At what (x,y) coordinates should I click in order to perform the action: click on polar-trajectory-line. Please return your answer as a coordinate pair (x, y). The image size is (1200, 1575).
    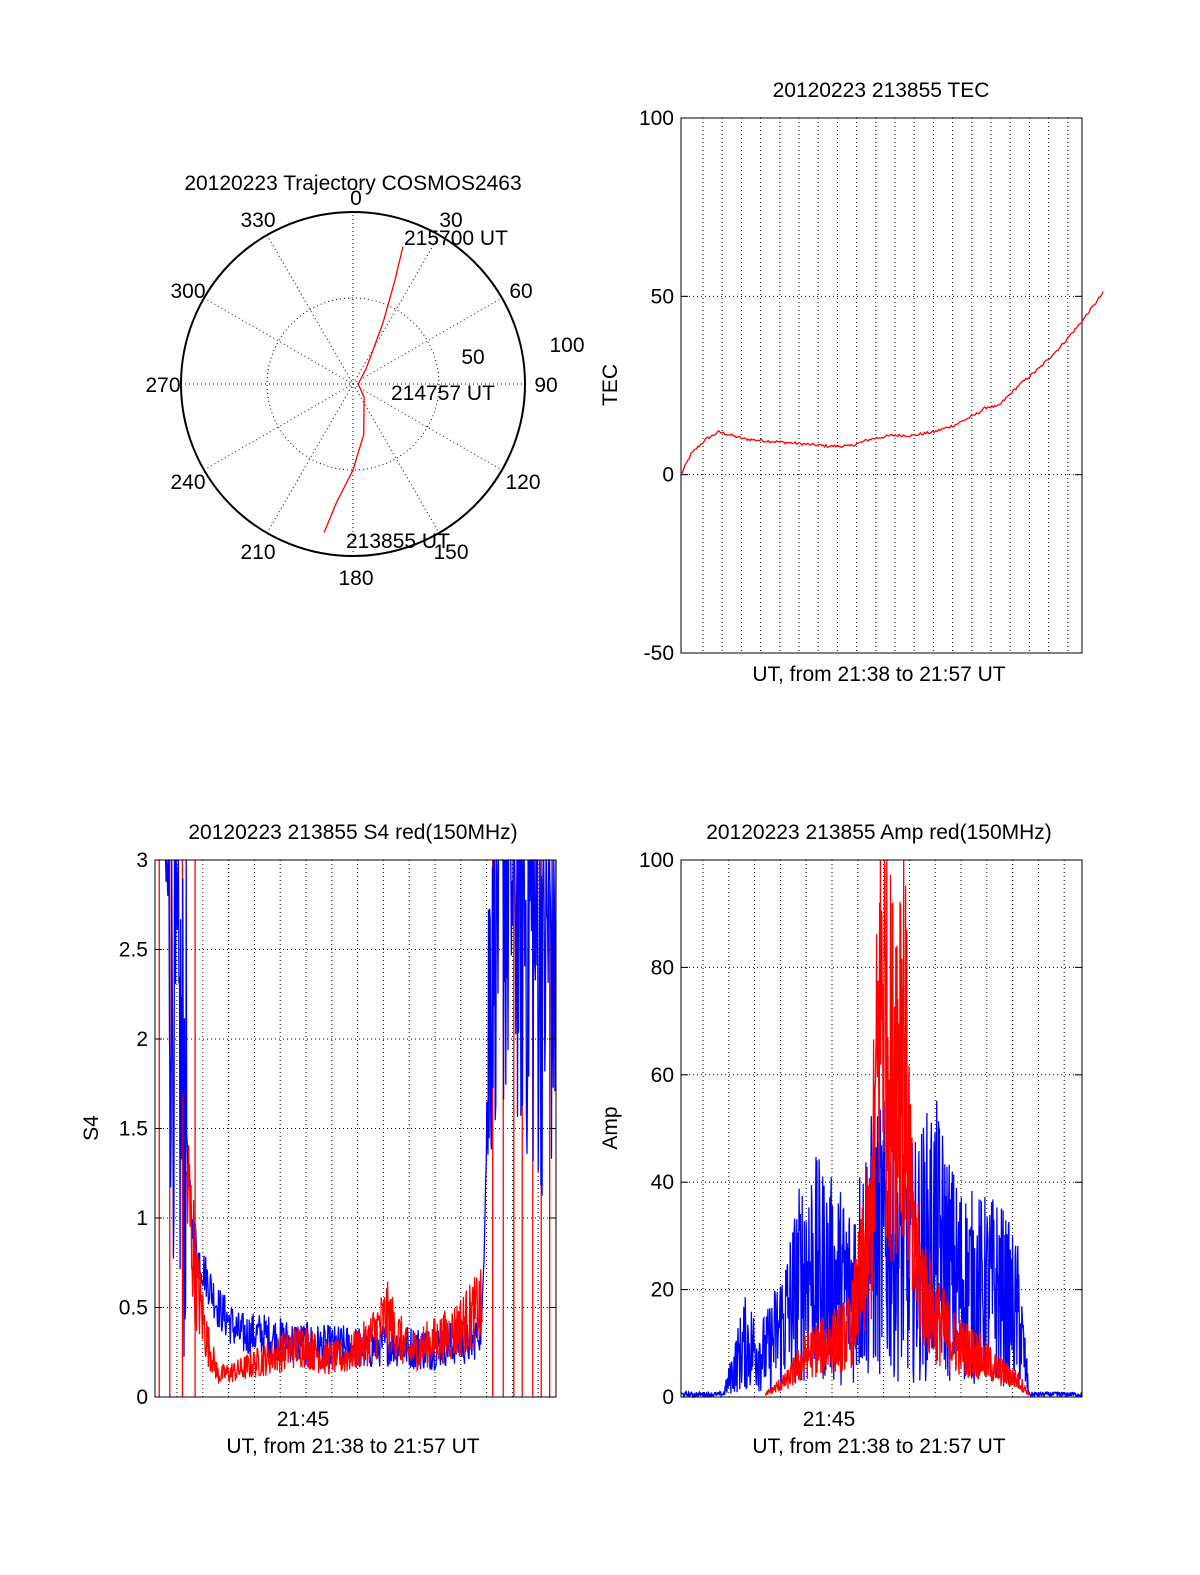
    Looking at the image, I should click on (363, 389).